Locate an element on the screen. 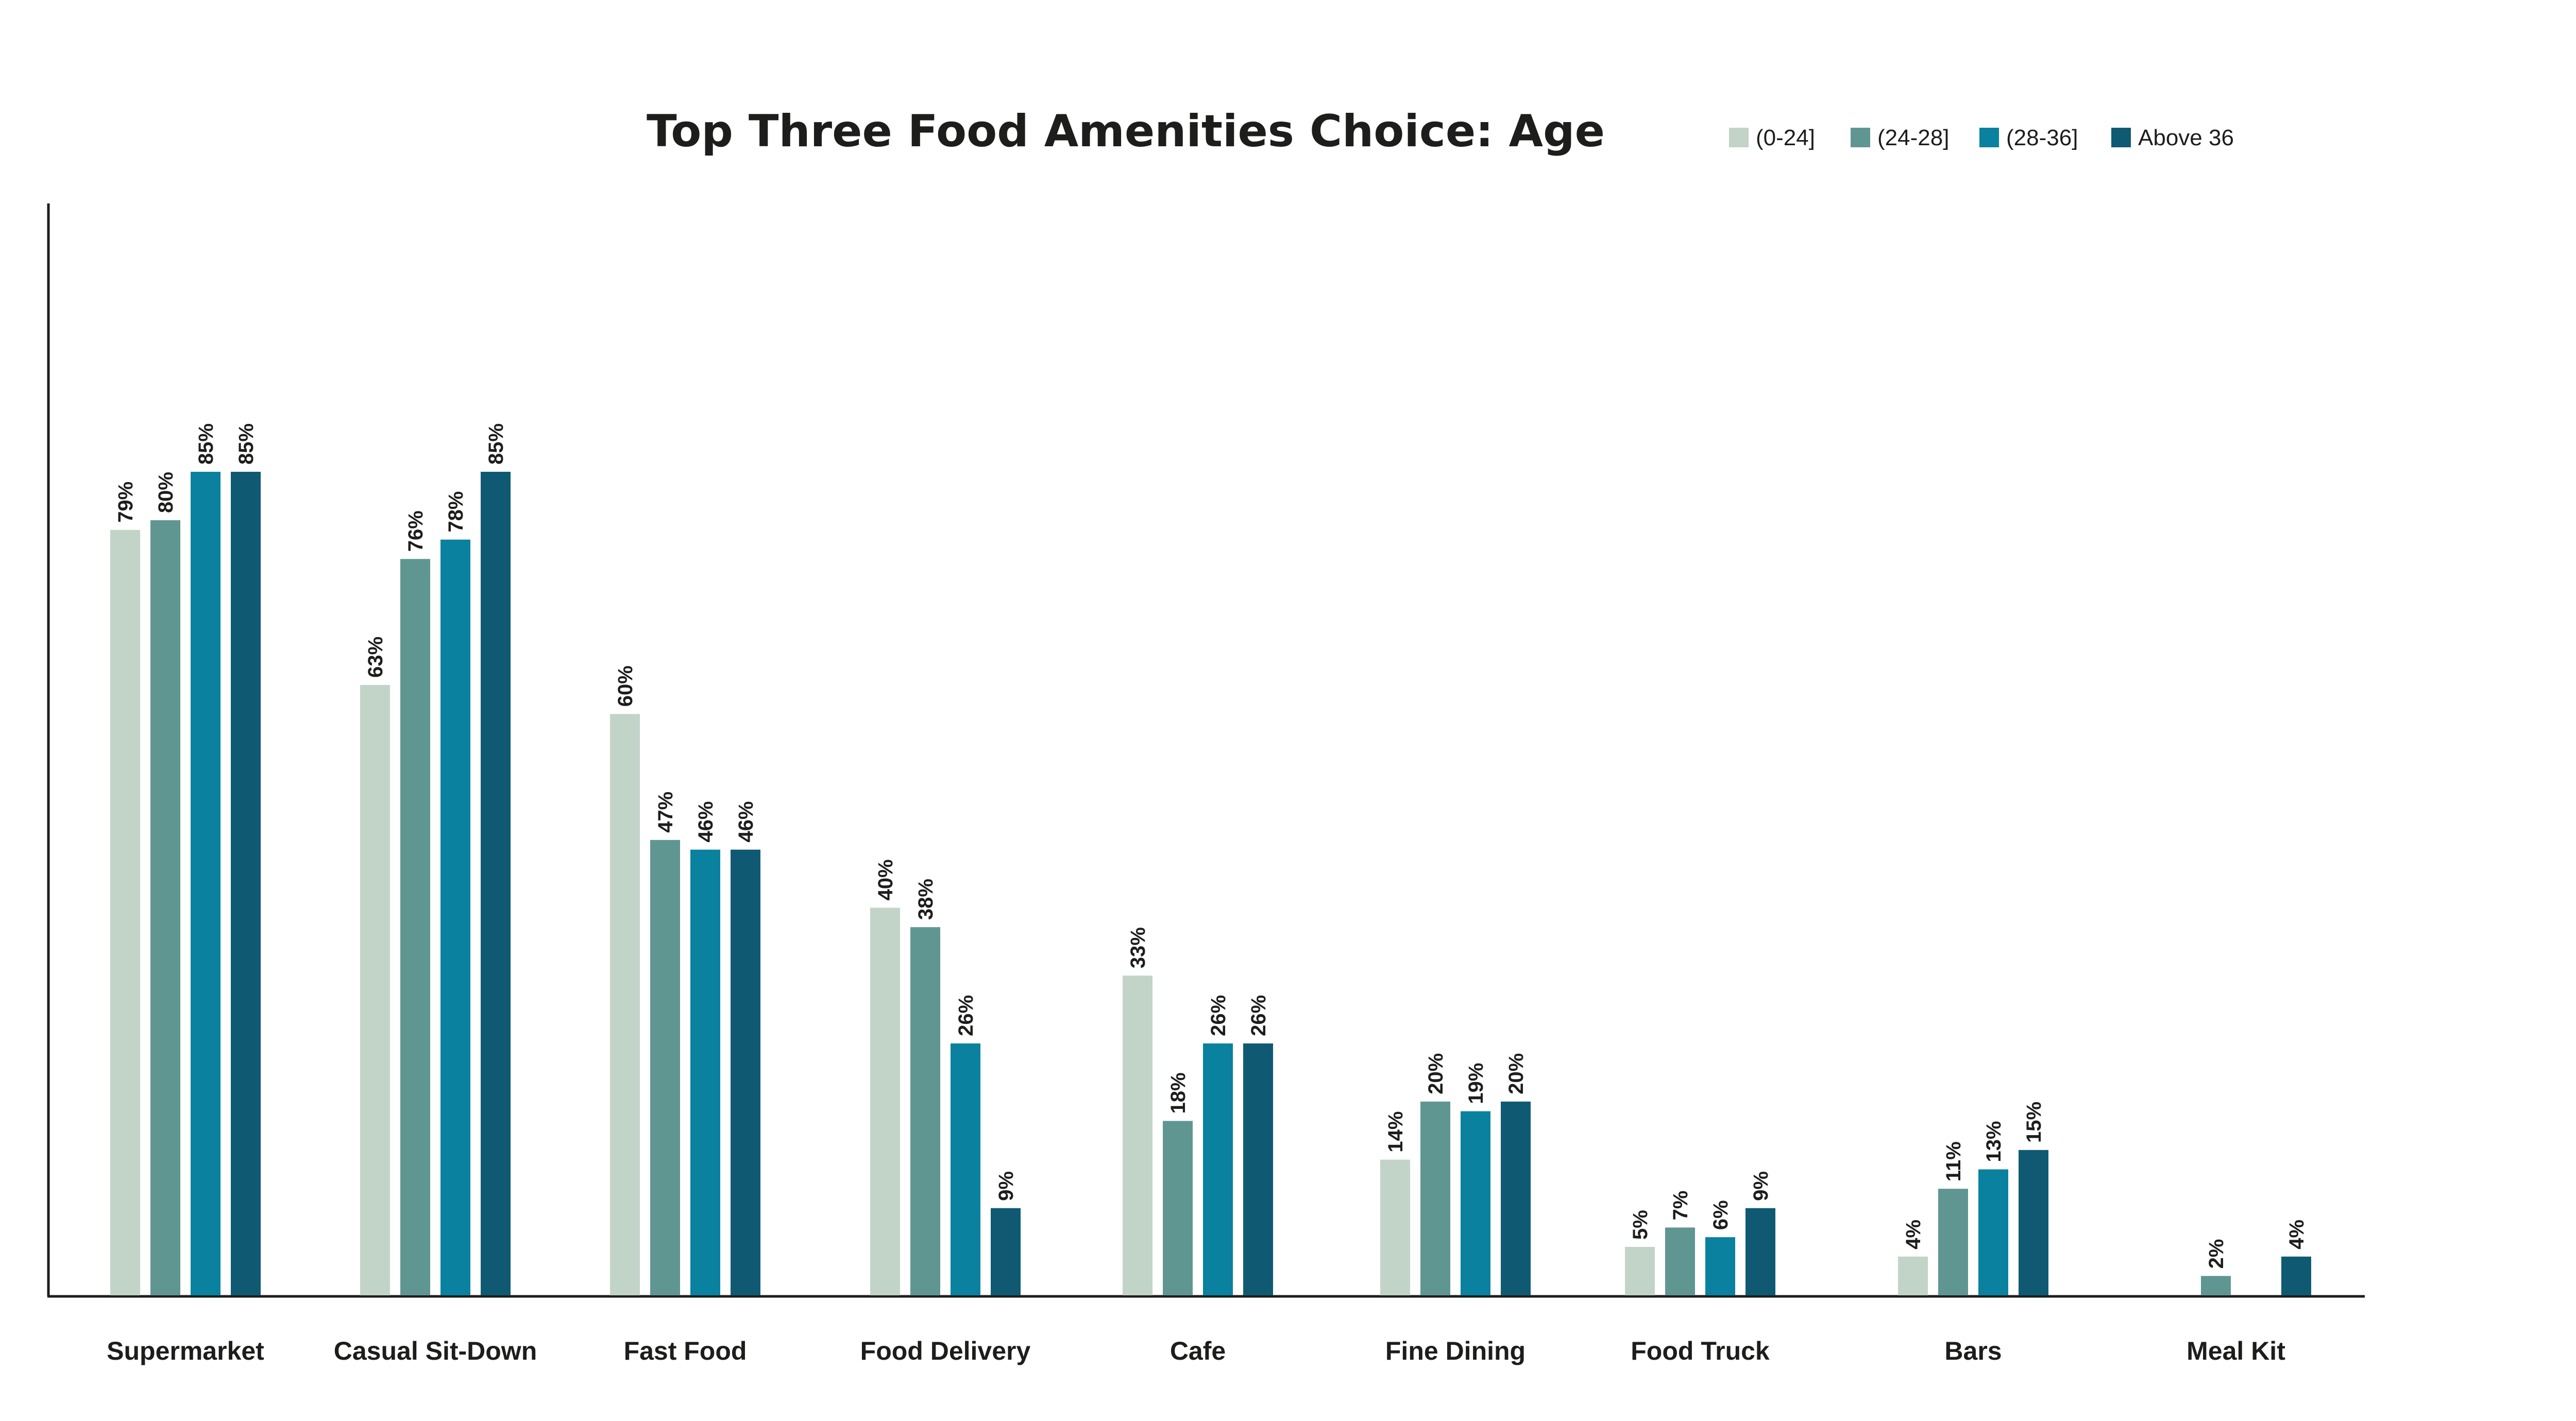 The width and height of the screenshot is (2576, 1421). value-label-fine-dining-above-36: 20% is located at coordinates (1517, 1073).